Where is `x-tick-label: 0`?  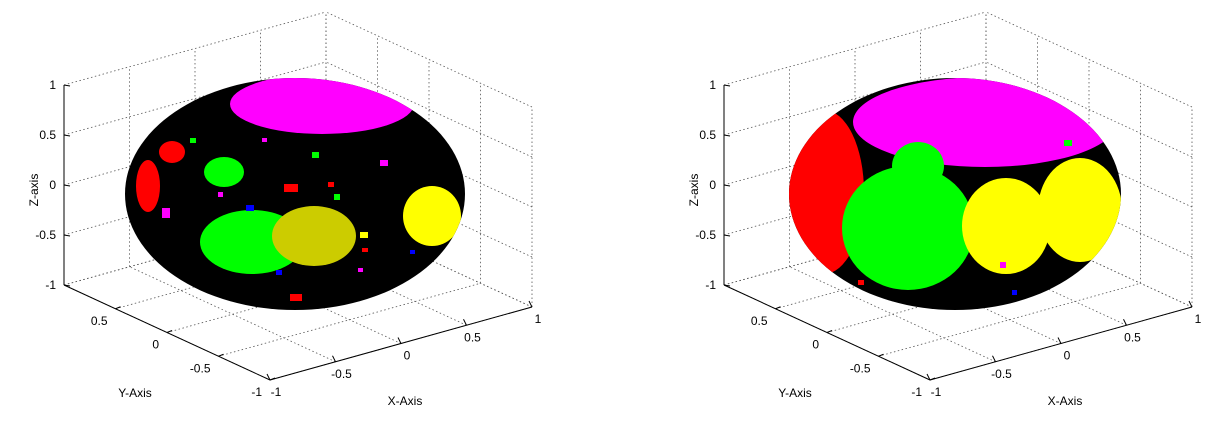
x-tick-label: 0 is located at coordinates (1067, 356).